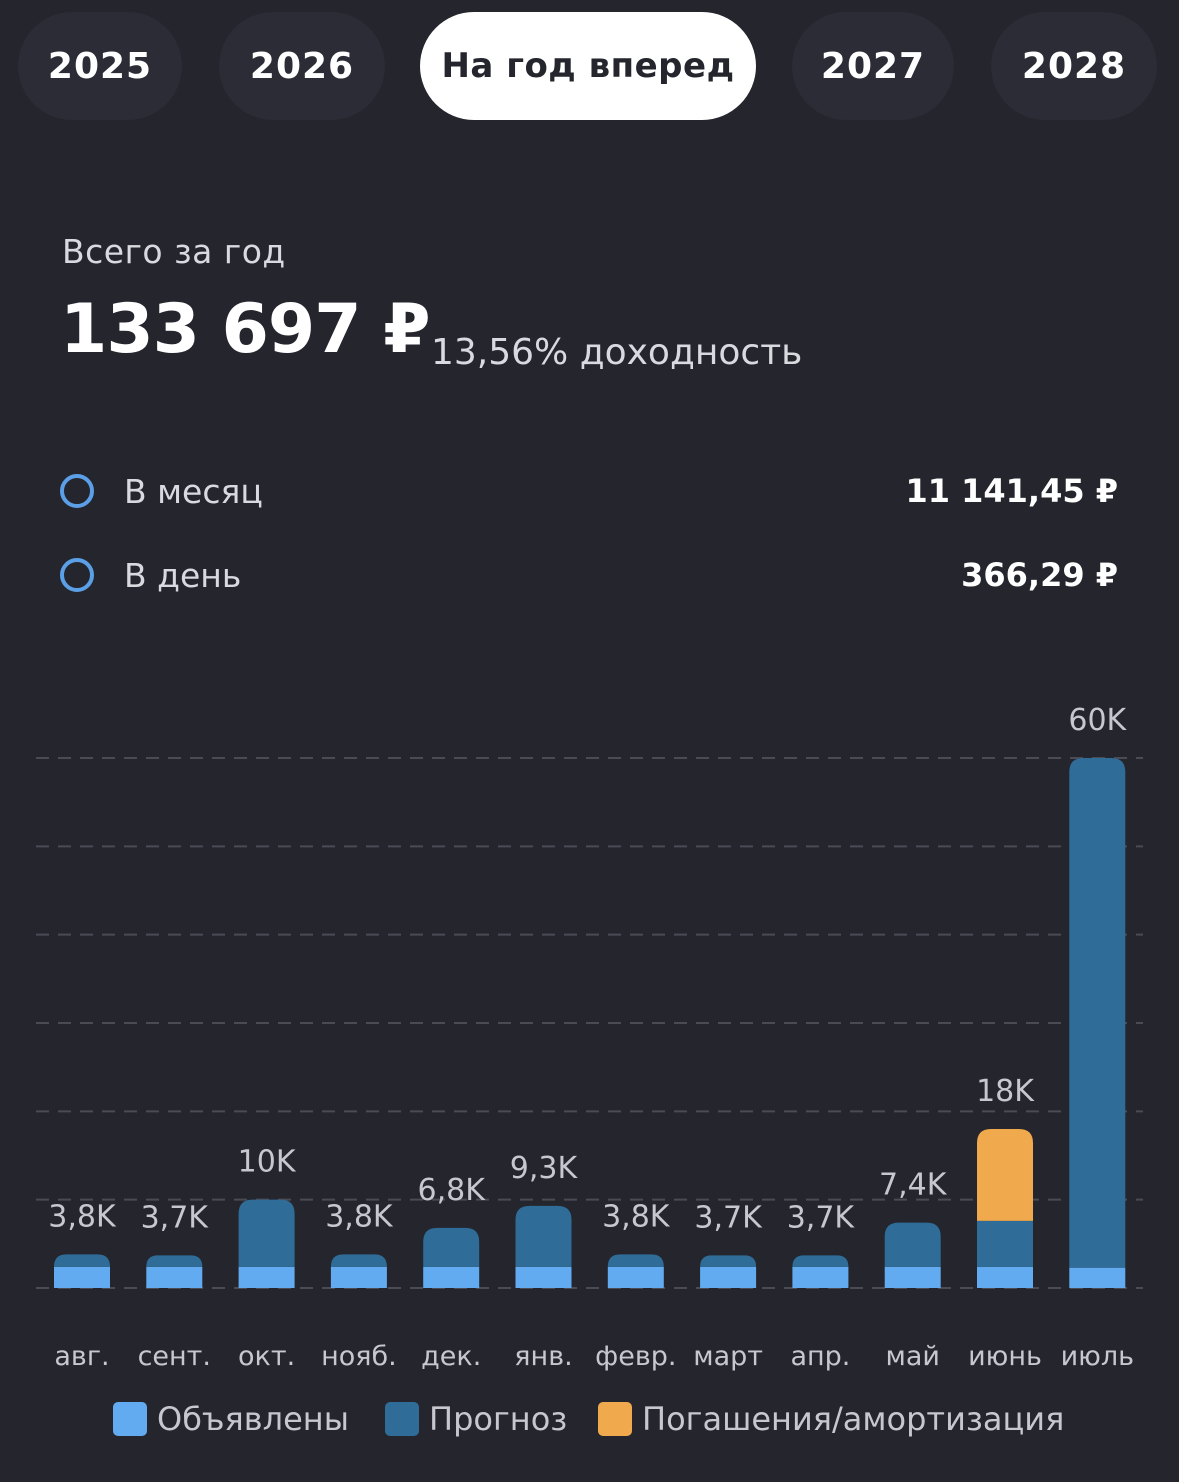 The image size is (1179, 1482). I want to click on tab-2026: 2026, so click(302, 66).